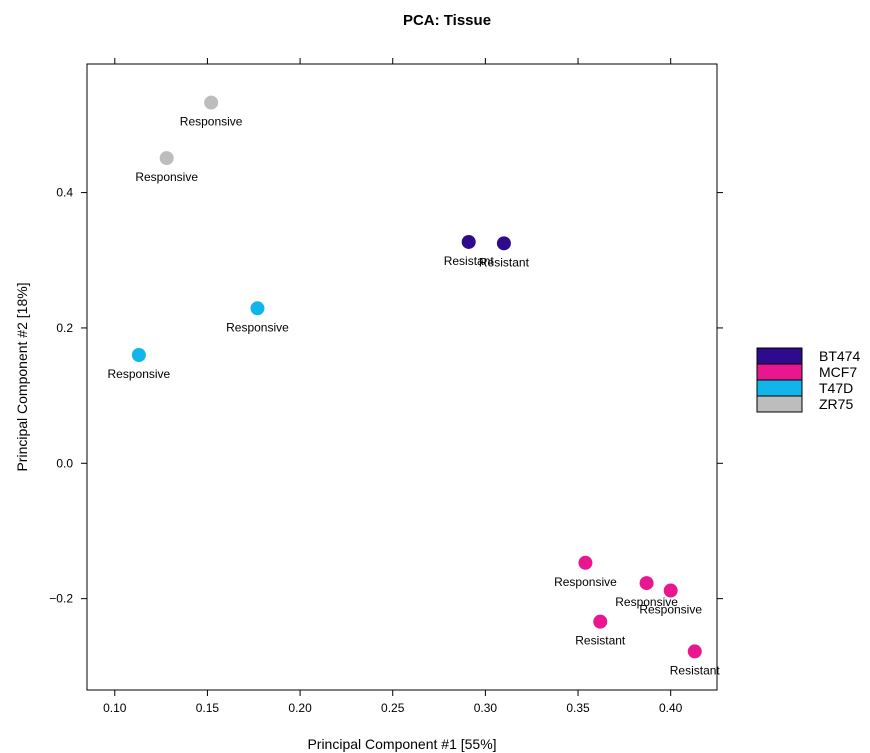 This screenshot has width=870, height=753. Describe the element at coordinates (22, 376) in the screenshot. I see `y-axis-label: Principal Component #2 [18%]` at that location.